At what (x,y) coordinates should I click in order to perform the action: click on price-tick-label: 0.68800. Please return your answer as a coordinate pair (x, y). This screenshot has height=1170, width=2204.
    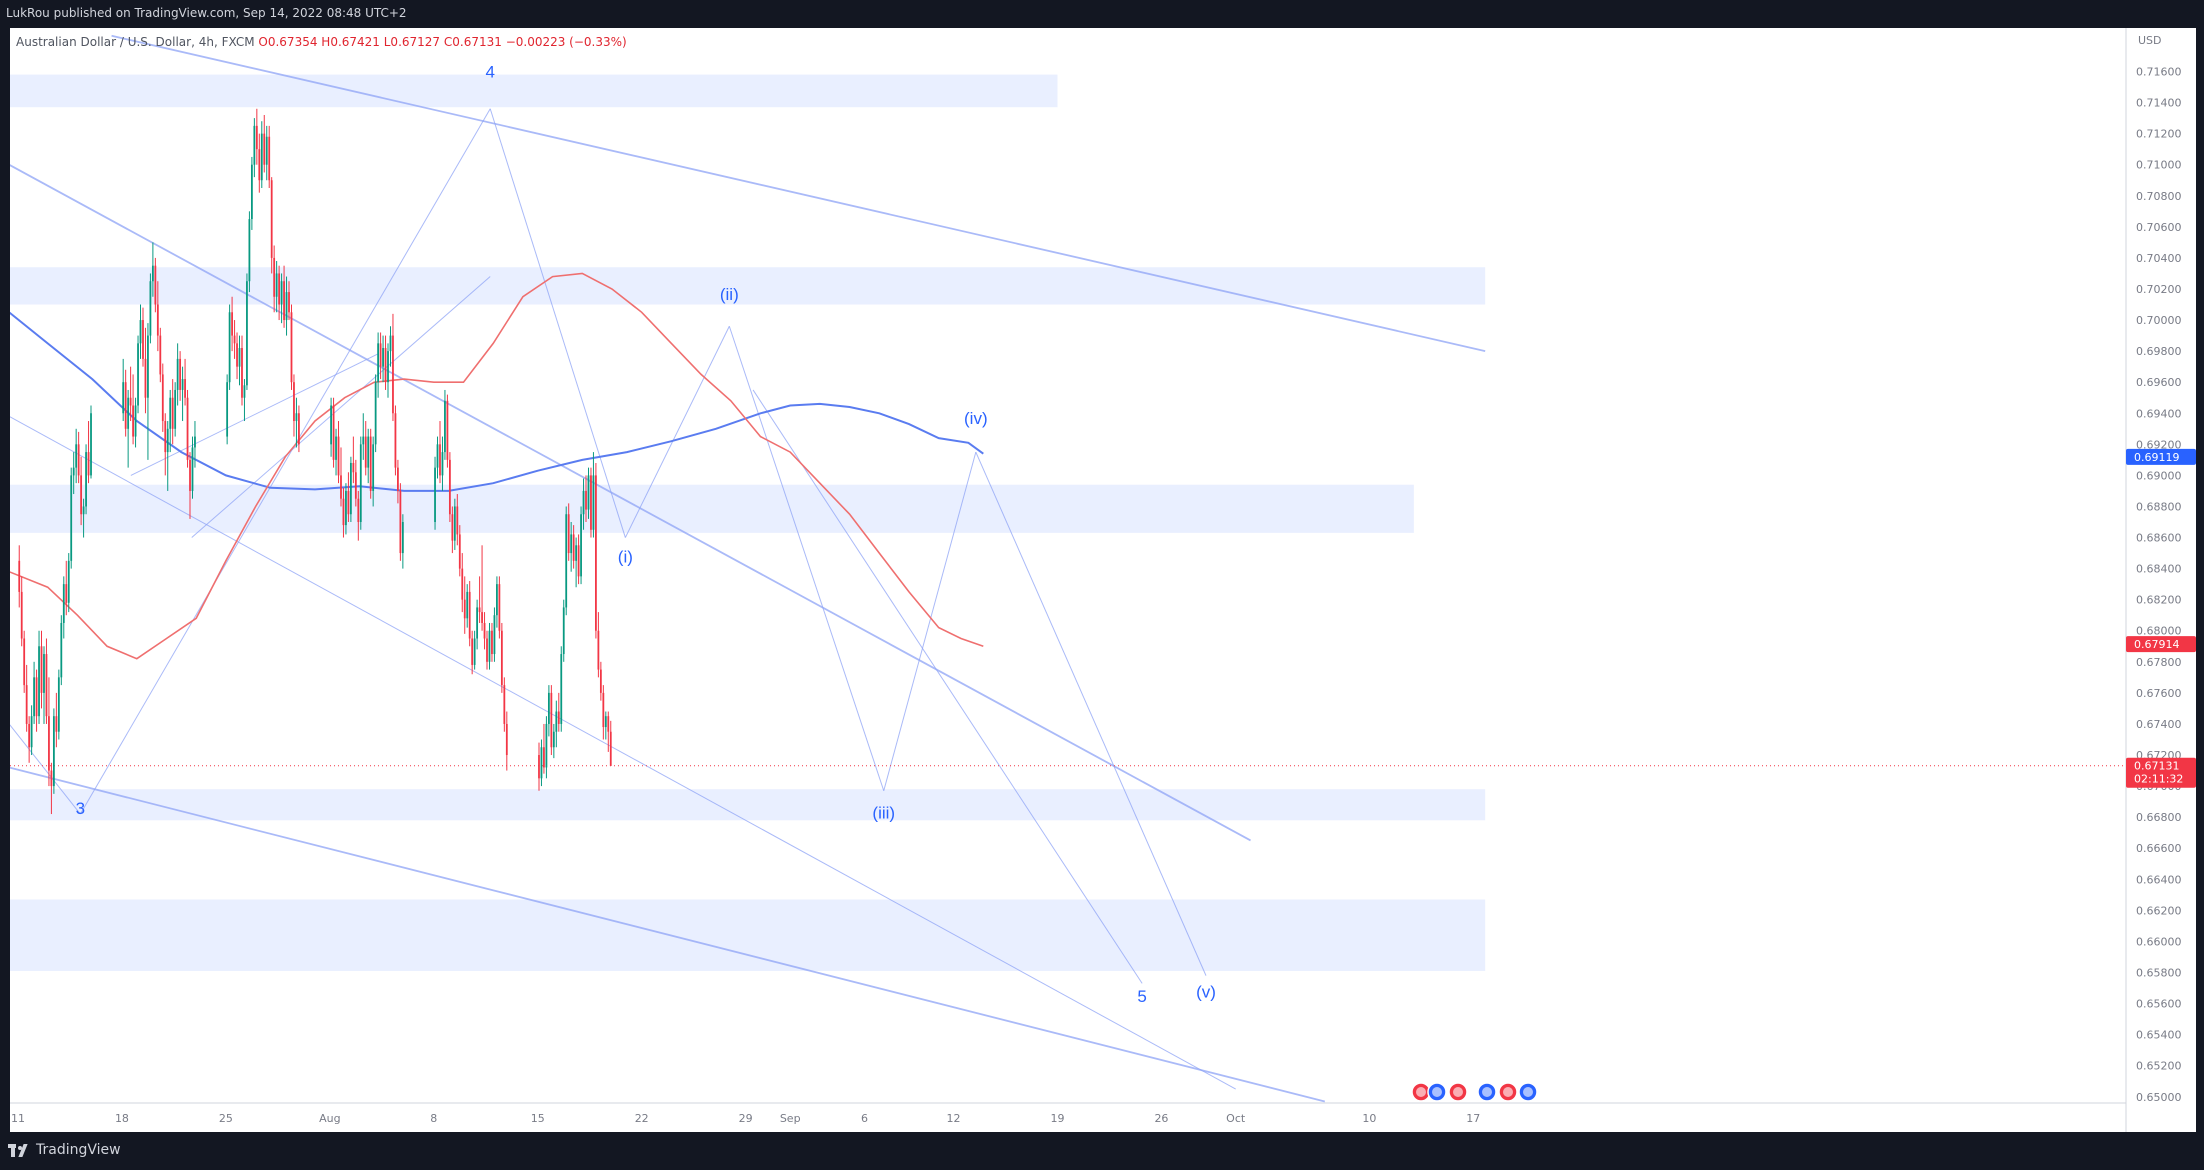
    Looking at the image, I should click on (2159, 506).